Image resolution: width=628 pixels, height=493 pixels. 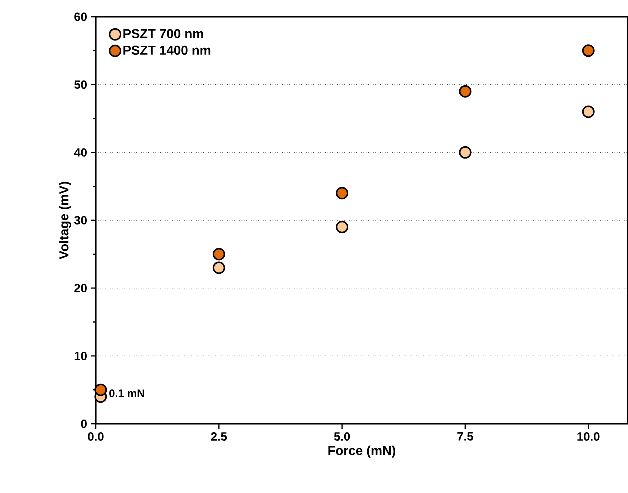 What do you see at coordinates (80, 288) in the screenshot?
I see `y-tick-label: 20` at bounding box center [80, 288].